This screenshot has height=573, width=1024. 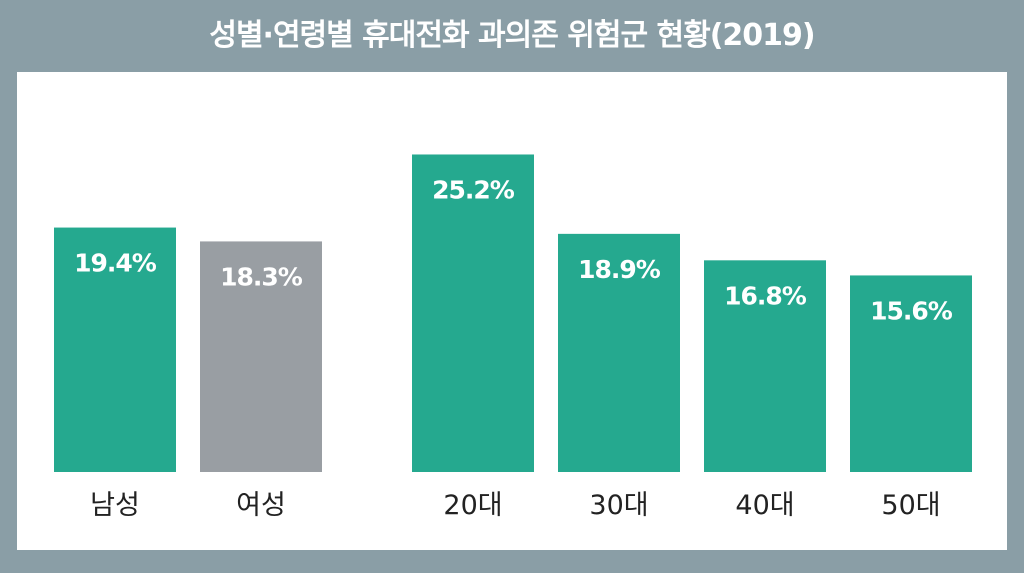 I want to click on category-label-여성: 여성, so click(x=261, y=505).